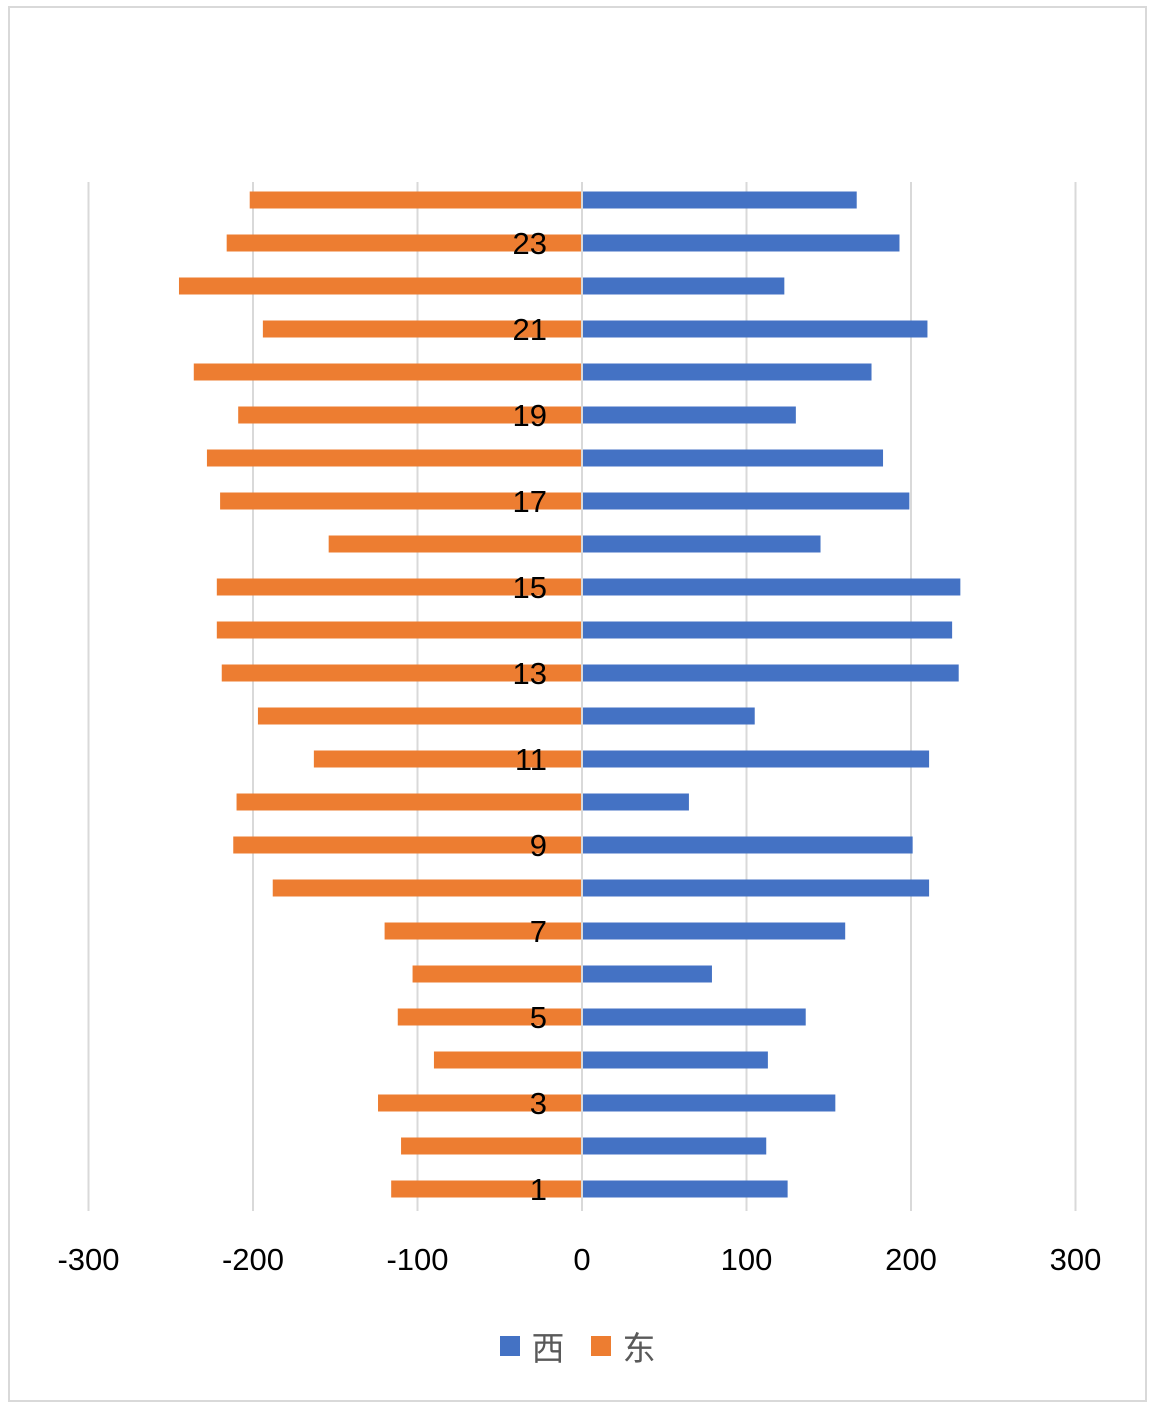 This screenshot has width=1155, height=1410. I want to click on category-label-23: 23, so click(530, 243).